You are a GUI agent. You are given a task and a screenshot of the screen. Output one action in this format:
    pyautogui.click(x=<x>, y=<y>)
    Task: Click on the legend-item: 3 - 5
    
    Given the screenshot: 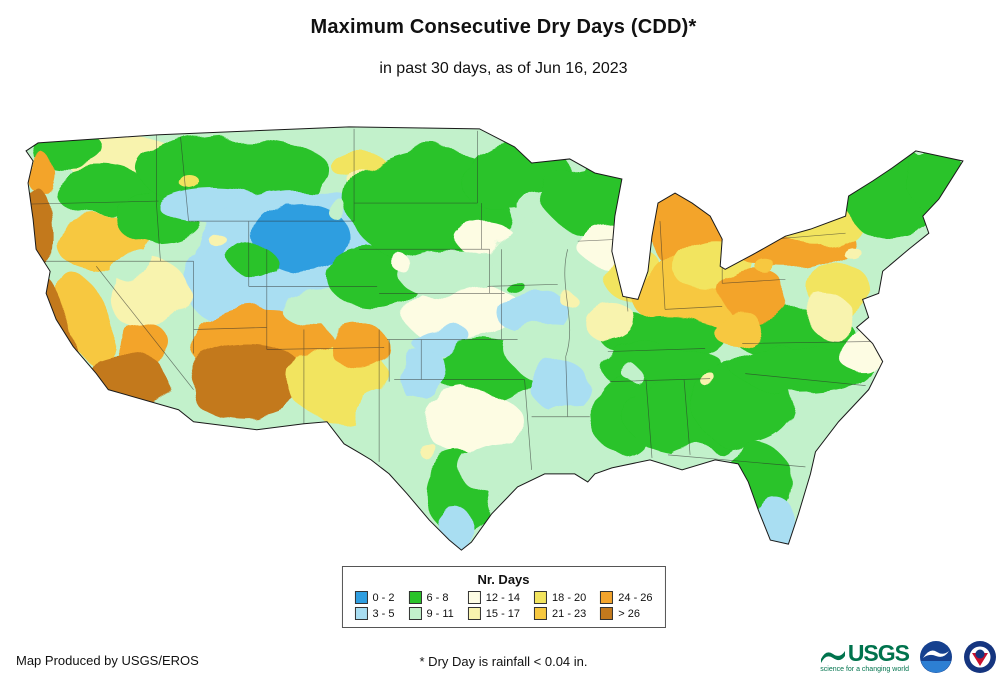 What is the action you would take?
    pyautogui.click(x=374, y=613)
    